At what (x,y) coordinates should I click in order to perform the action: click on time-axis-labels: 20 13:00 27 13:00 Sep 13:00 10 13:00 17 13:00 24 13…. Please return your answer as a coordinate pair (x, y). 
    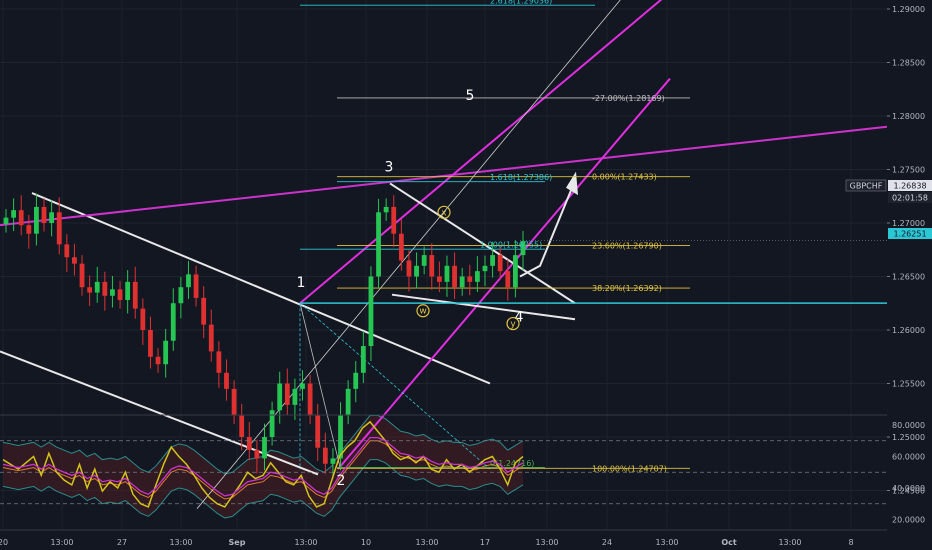
    Looking at the image, I should click on (427, 542).